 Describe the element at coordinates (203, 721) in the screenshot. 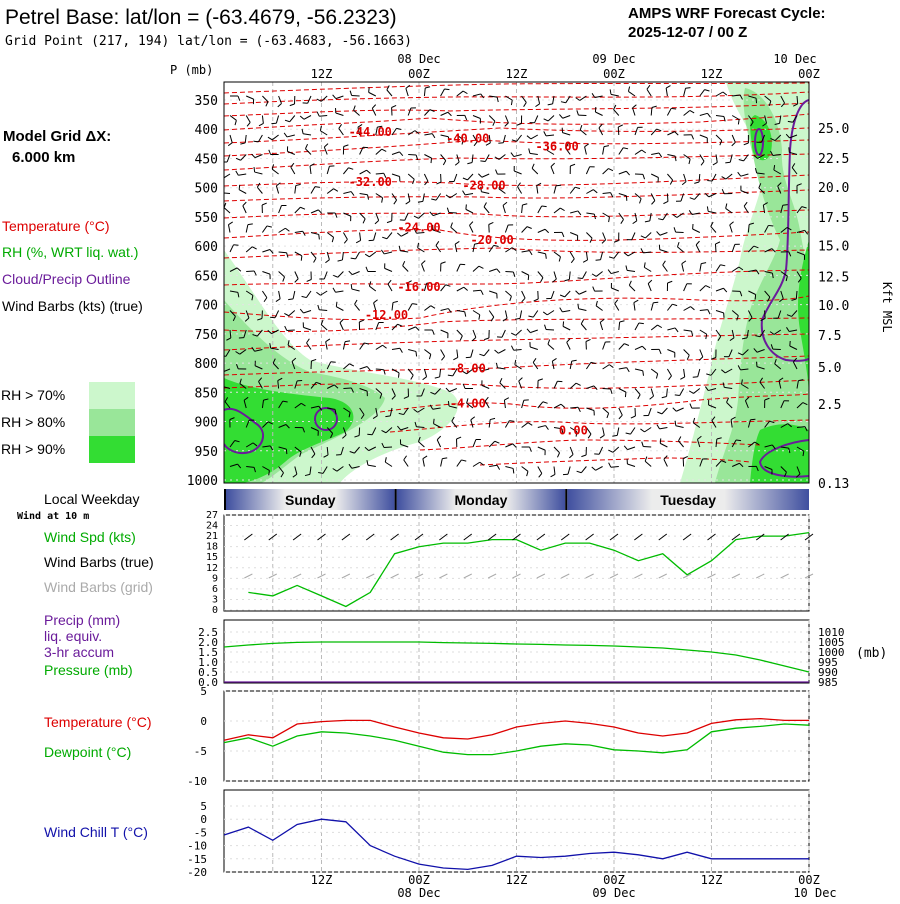

I see `temperature-tick: 0` at that location.